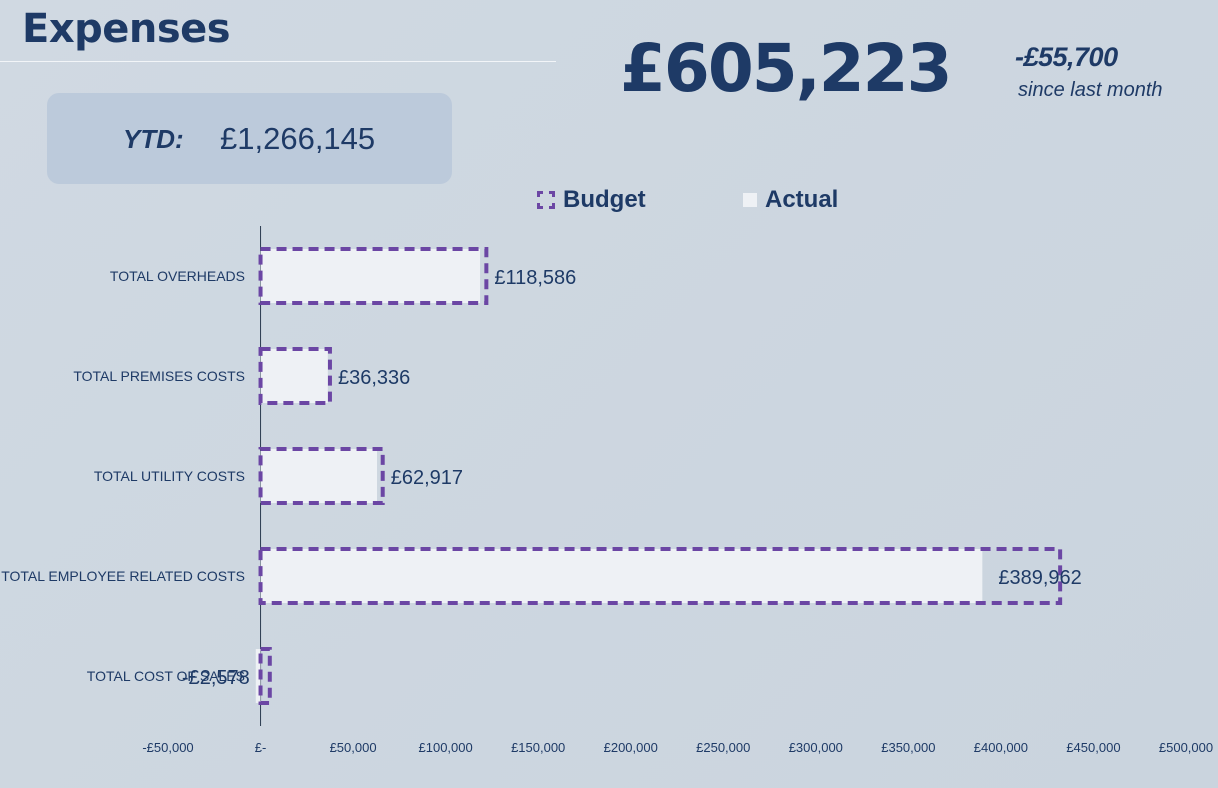  Describe the element at coordinates (1001, 747) in the screenshot. I see `x-tick-label-9: £400,000` at that location.